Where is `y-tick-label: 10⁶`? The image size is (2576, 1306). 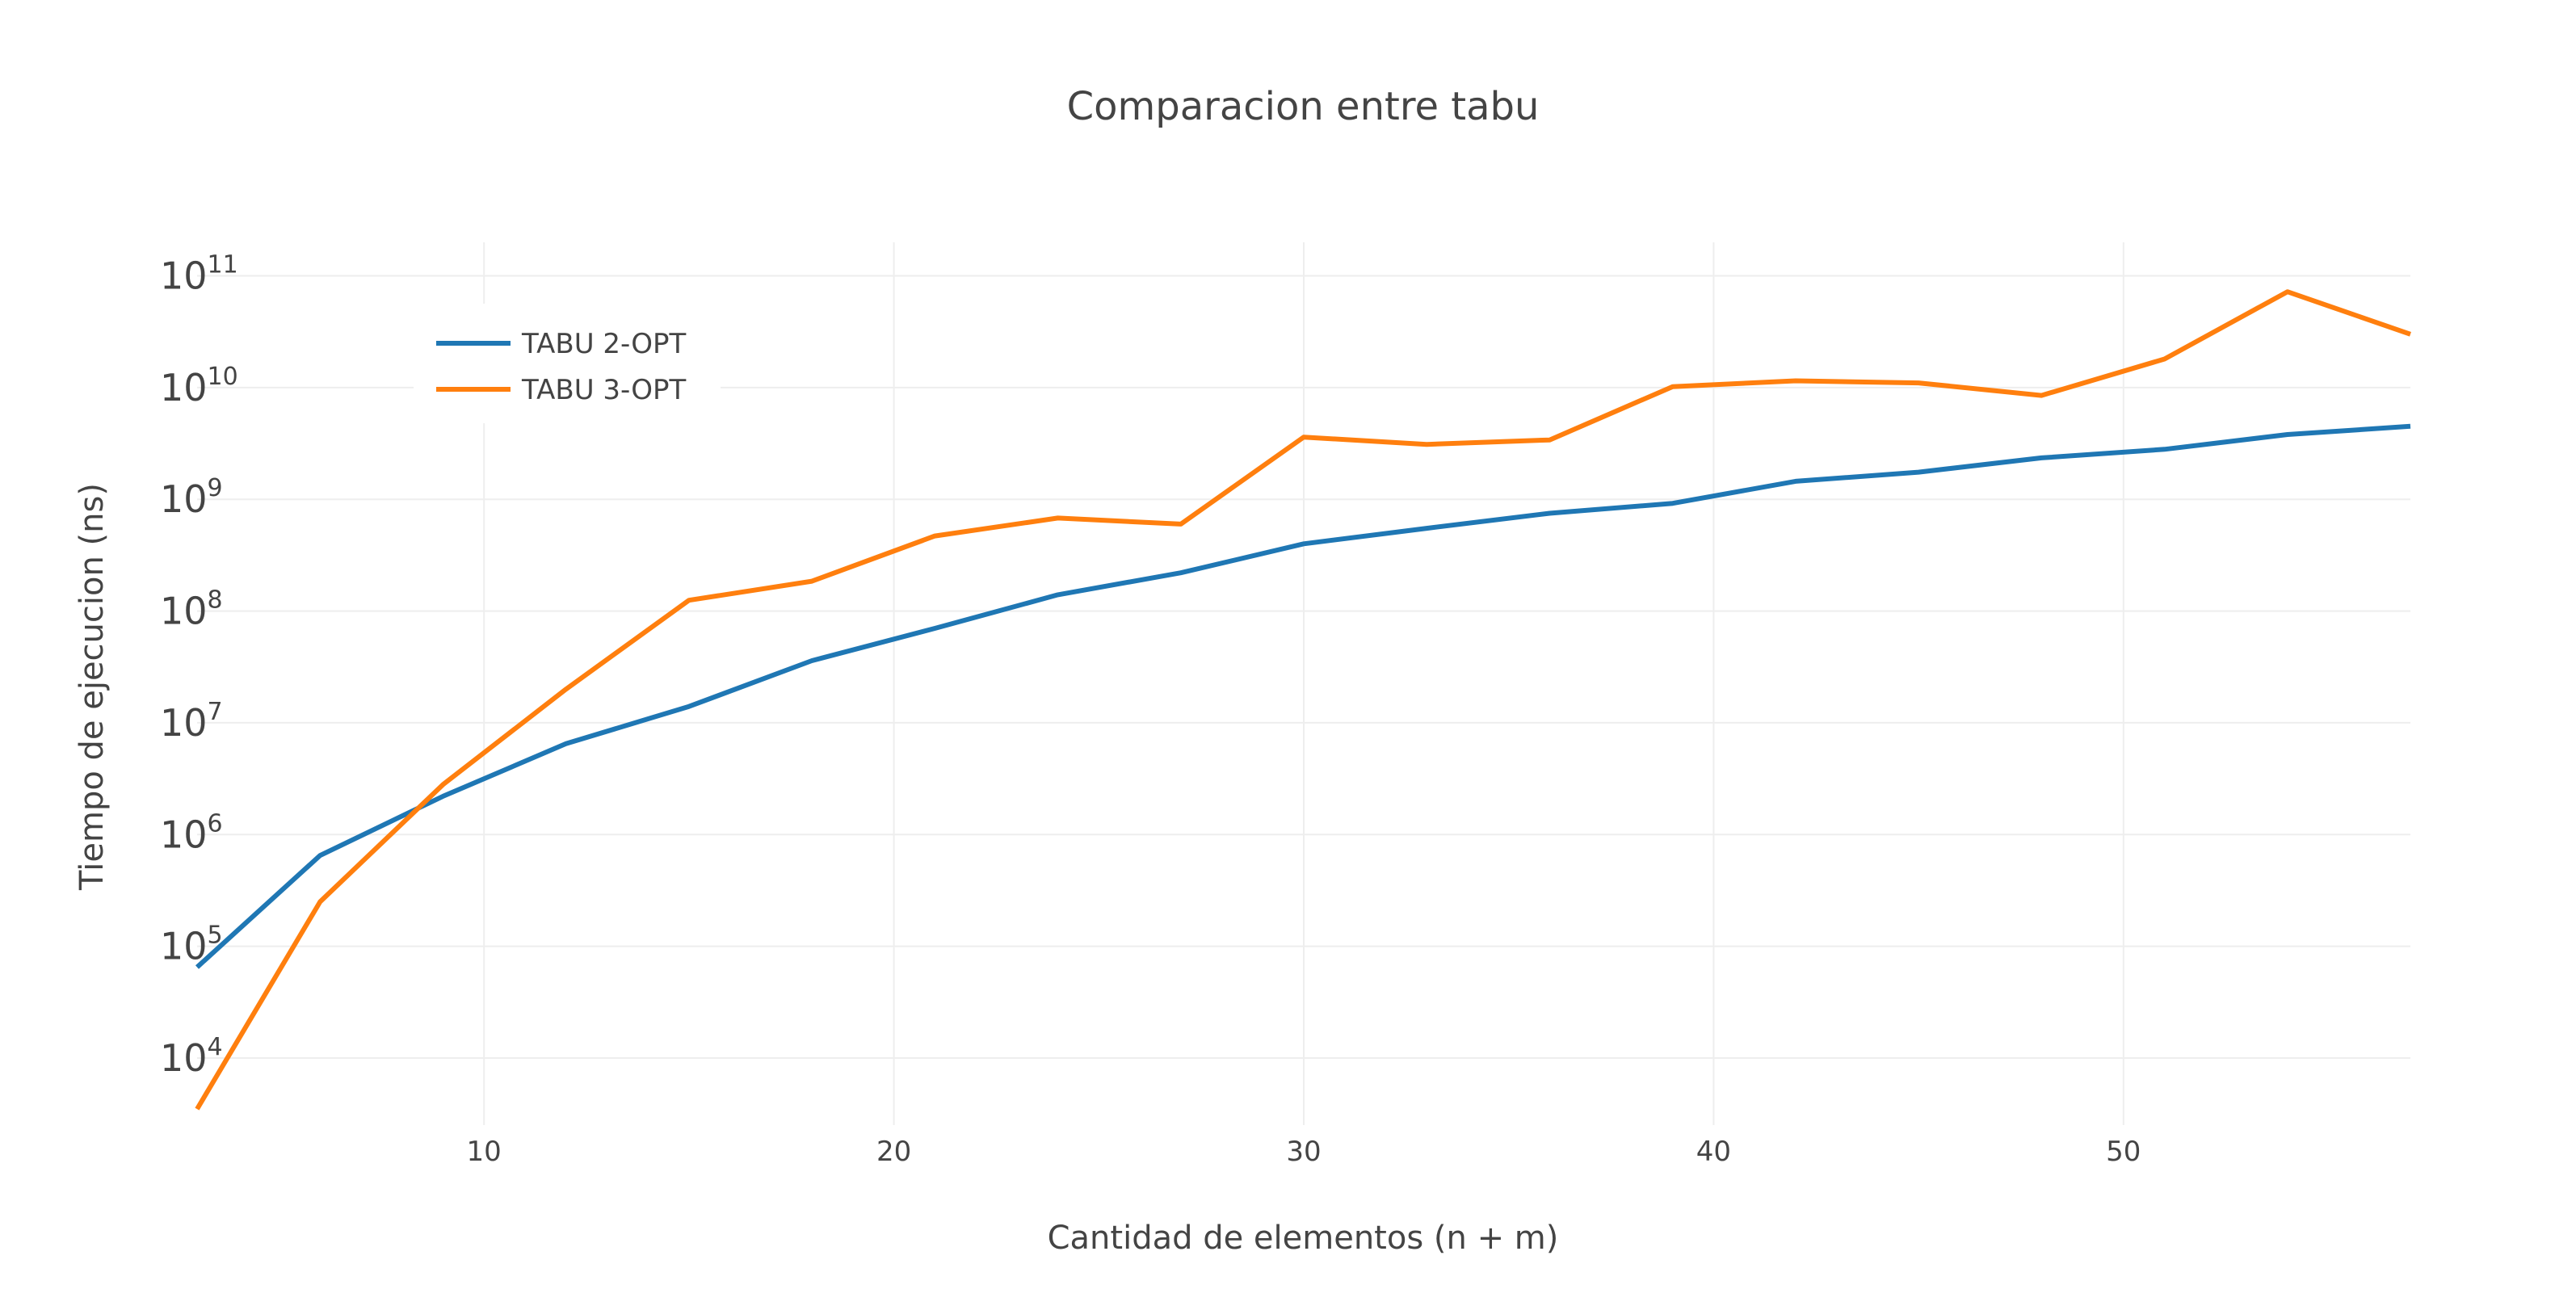 y-tick-label: 10⁶ is located at coordinates (191, 832).